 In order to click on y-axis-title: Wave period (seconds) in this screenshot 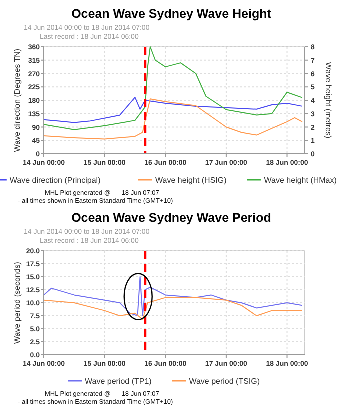, I will do `click(17, 303)`.